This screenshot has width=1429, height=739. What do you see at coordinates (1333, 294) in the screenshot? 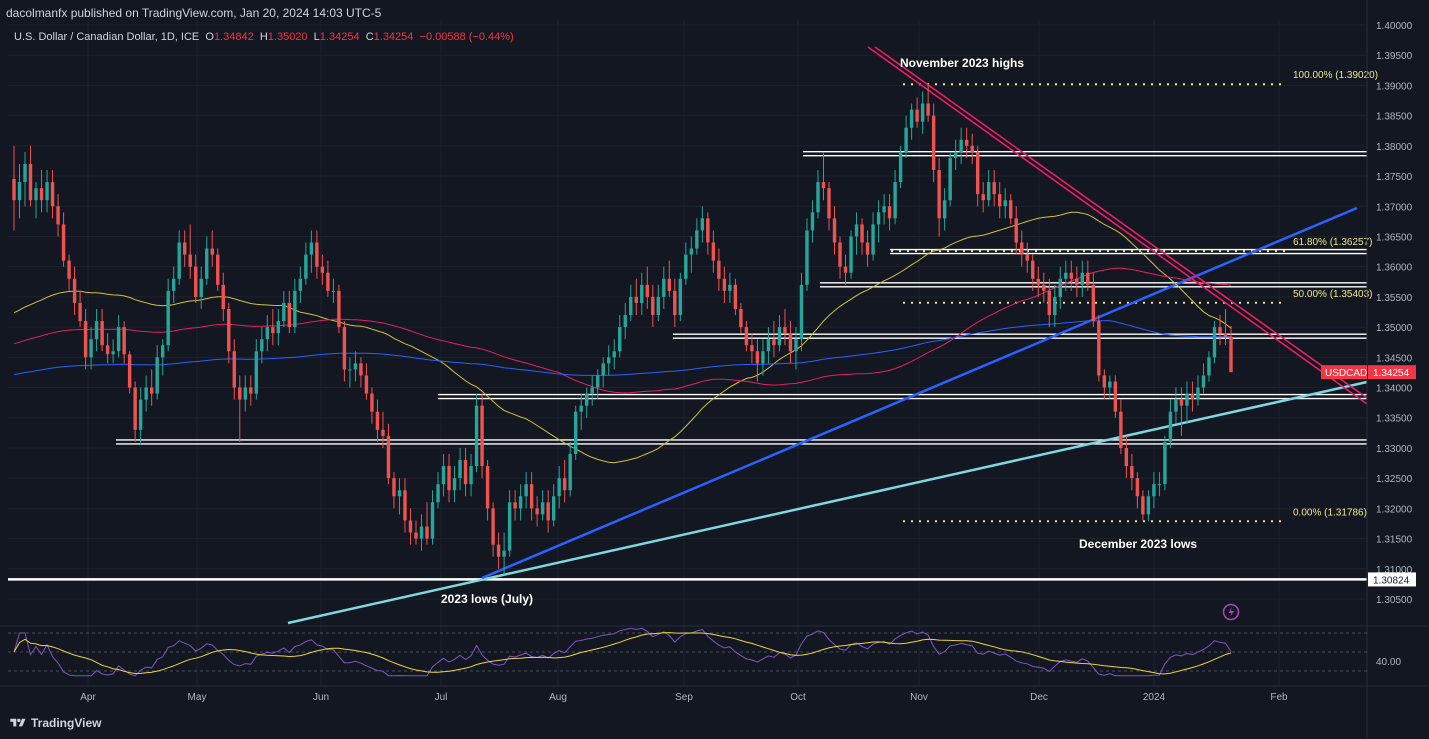
I see `fib-label: 50.00% (1.35403)` at bounding box center [1333, 294].